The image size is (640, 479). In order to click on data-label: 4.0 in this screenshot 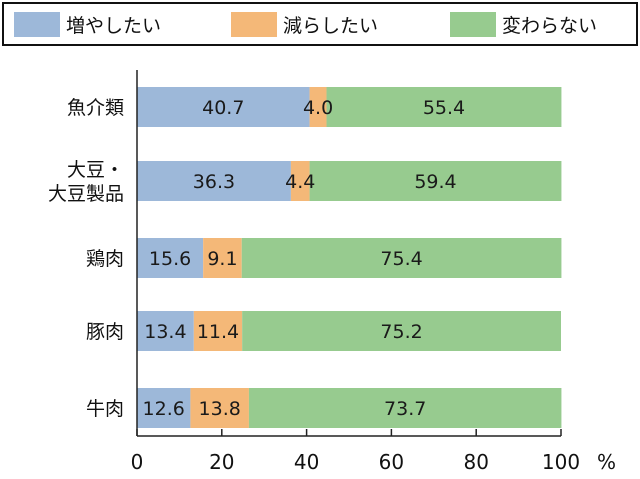, I will do `click(318, 108)`.